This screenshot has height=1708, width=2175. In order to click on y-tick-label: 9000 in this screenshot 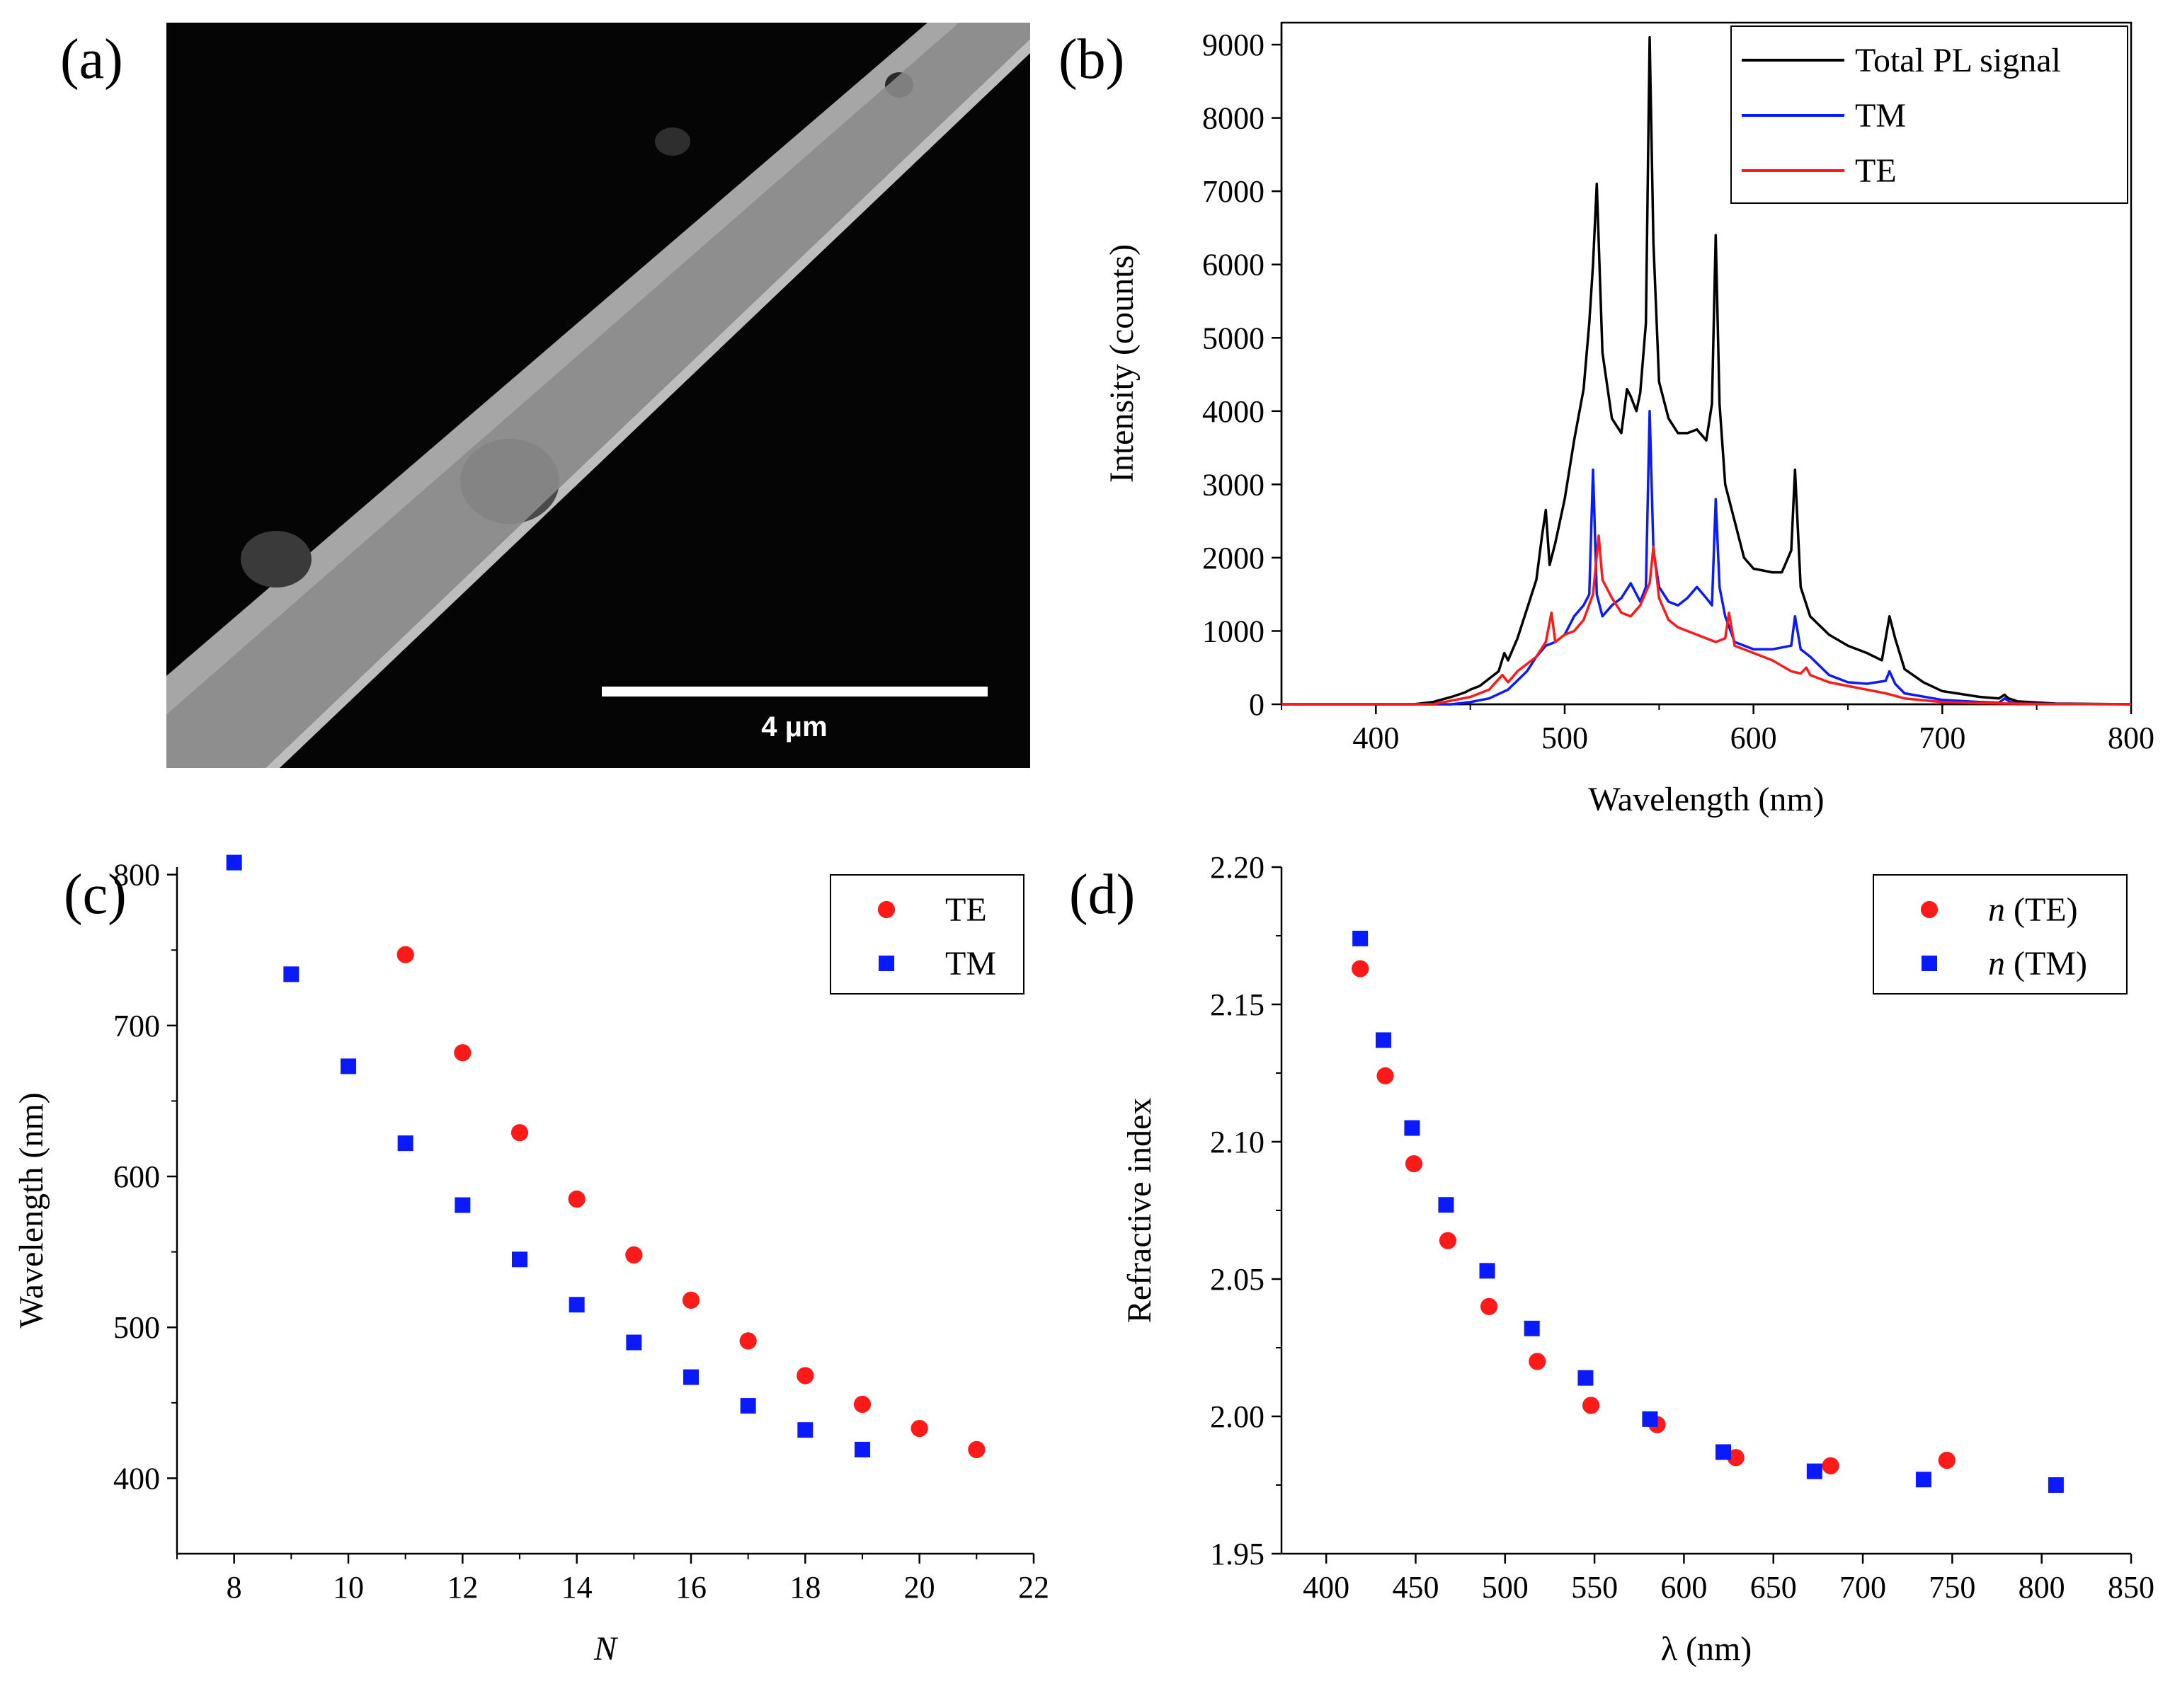, I will do `click(1233, 45)`.